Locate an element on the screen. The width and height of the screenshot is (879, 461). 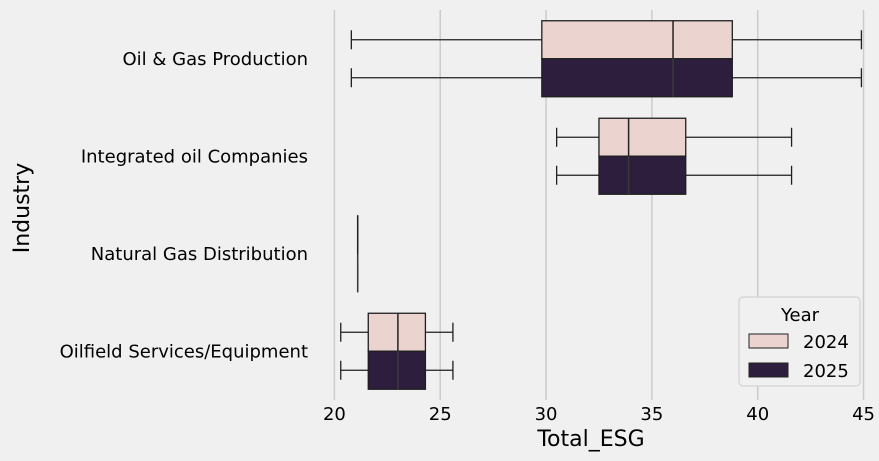
y-tick-label-3: Natural Gas Distribution is located at coordinates (199, 254).